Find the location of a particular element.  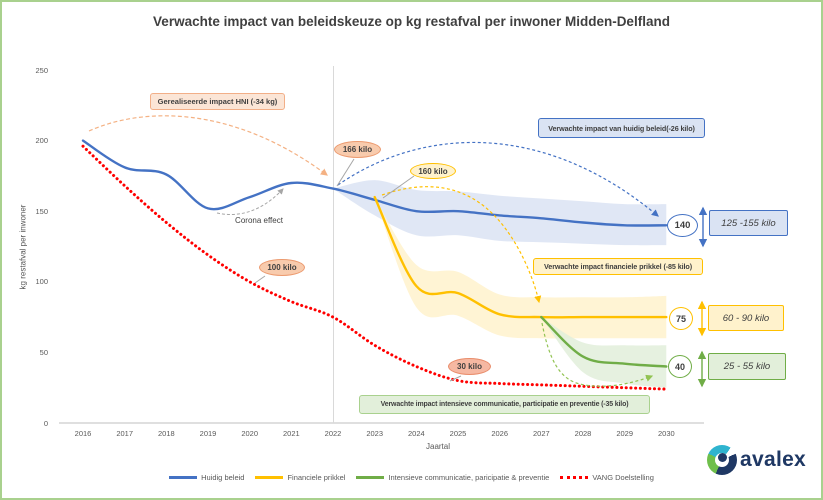

logo-icon-dot is located at coordinates (722, 457).